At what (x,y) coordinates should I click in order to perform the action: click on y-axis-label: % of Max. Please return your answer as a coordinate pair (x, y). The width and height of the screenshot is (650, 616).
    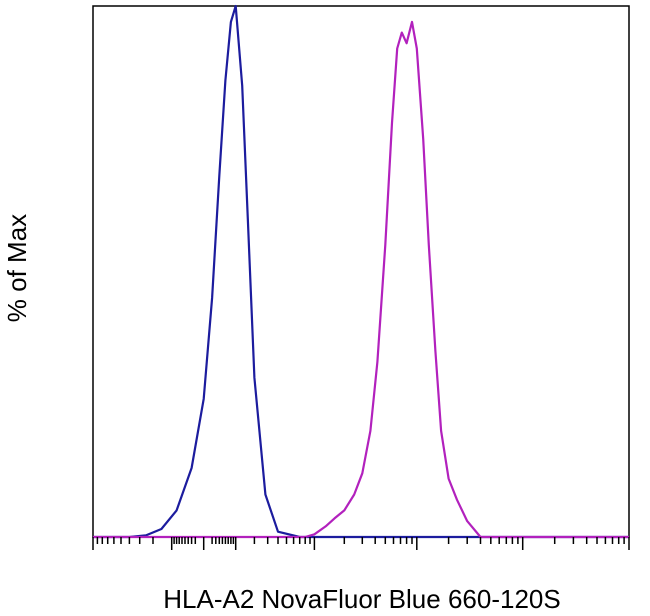
    Looking at the image, I should click on (17, 268).